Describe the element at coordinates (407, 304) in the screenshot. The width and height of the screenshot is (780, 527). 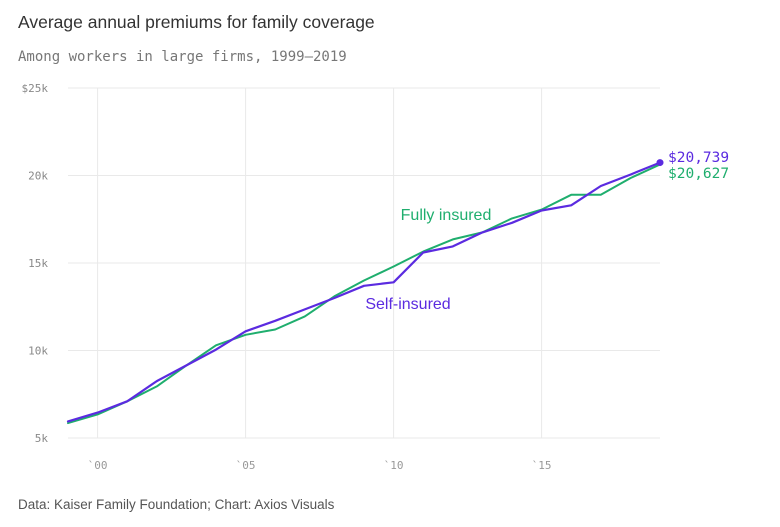
I see `series-name-label-self_insured: Self-insured` at that location.